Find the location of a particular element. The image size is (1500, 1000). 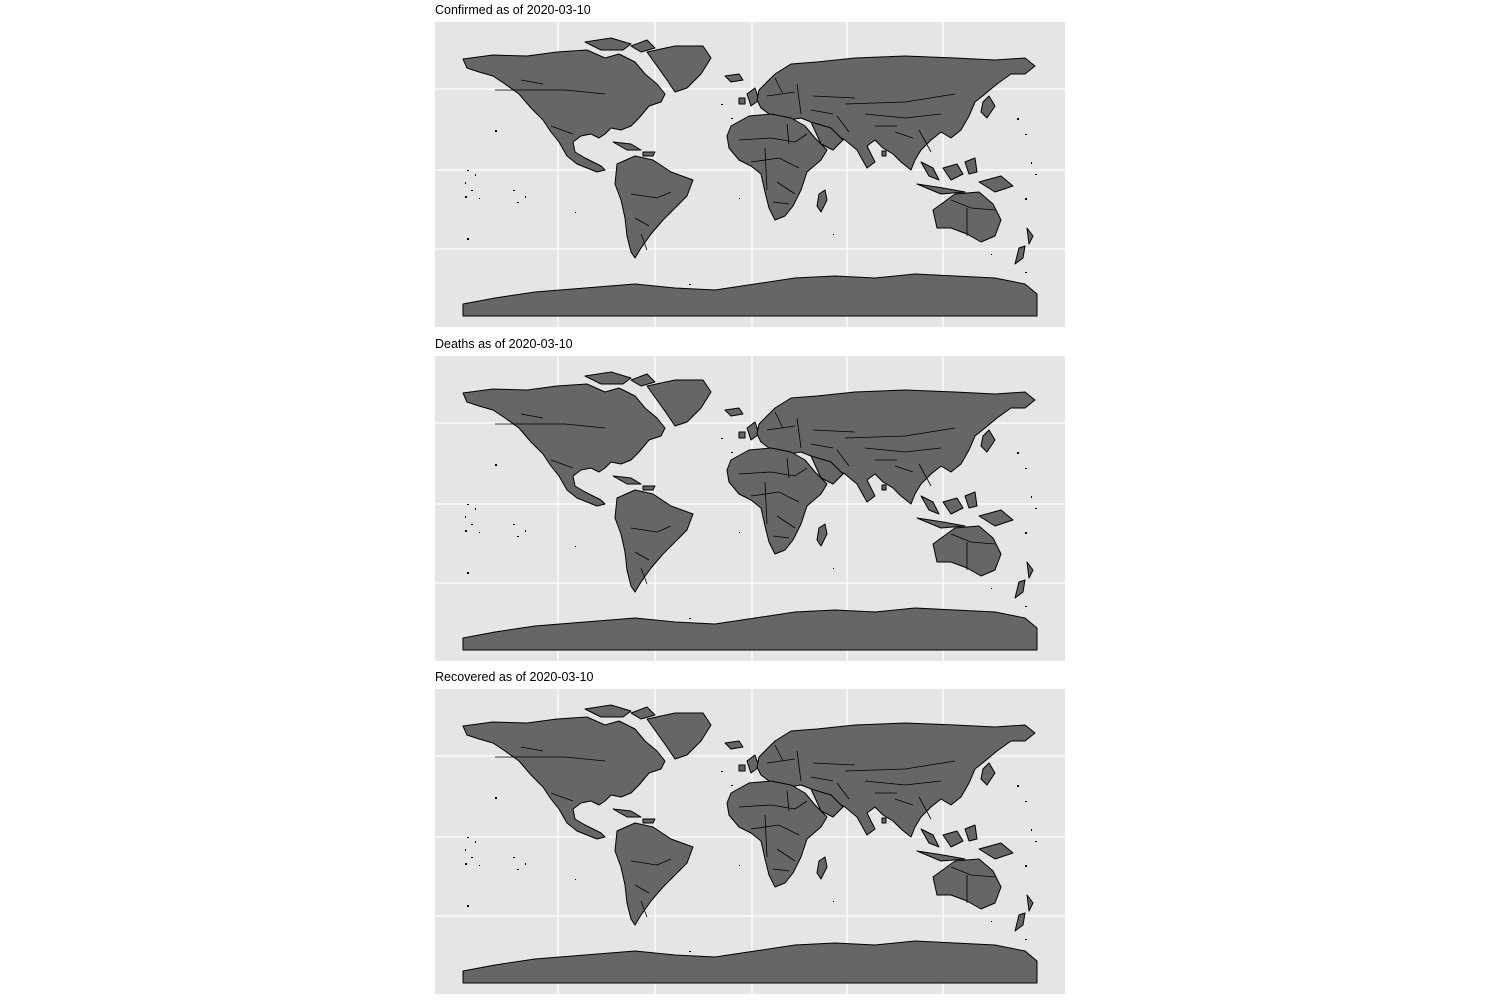

panel-title: Recovered as of 2020-03-10 is located at coordinates (514, 677).